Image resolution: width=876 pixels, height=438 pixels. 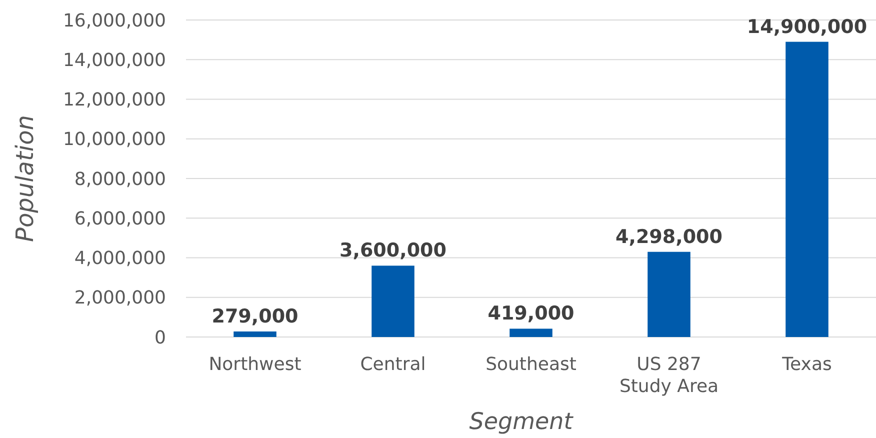 I want to click on y-tick-label: 4,000,000, so click(x=120, y=259).